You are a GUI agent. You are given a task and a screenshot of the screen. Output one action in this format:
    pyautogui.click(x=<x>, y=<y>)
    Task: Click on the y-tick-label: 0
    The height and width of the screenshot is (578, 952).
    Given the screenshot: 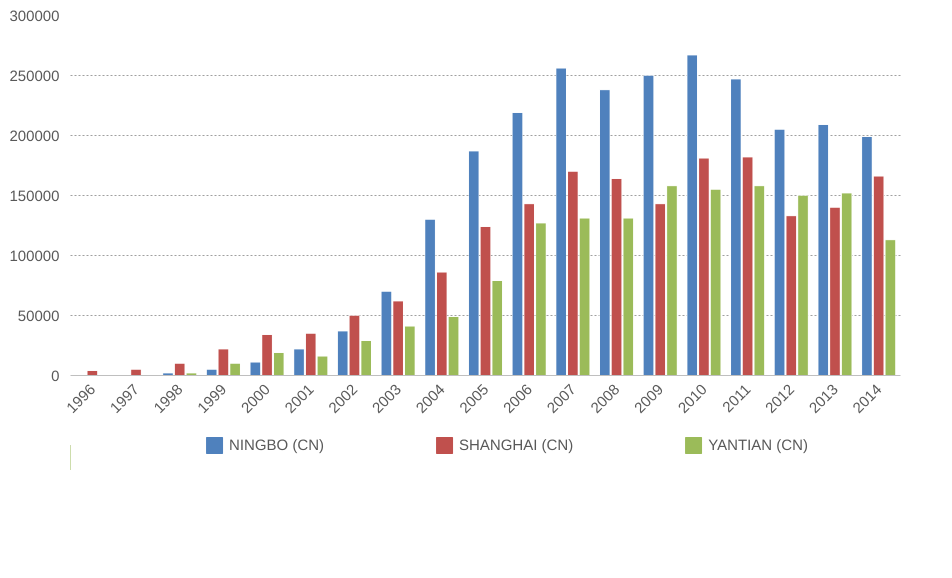 What is the action you would take?
    pyautogui.click(x=55, y=376)
    